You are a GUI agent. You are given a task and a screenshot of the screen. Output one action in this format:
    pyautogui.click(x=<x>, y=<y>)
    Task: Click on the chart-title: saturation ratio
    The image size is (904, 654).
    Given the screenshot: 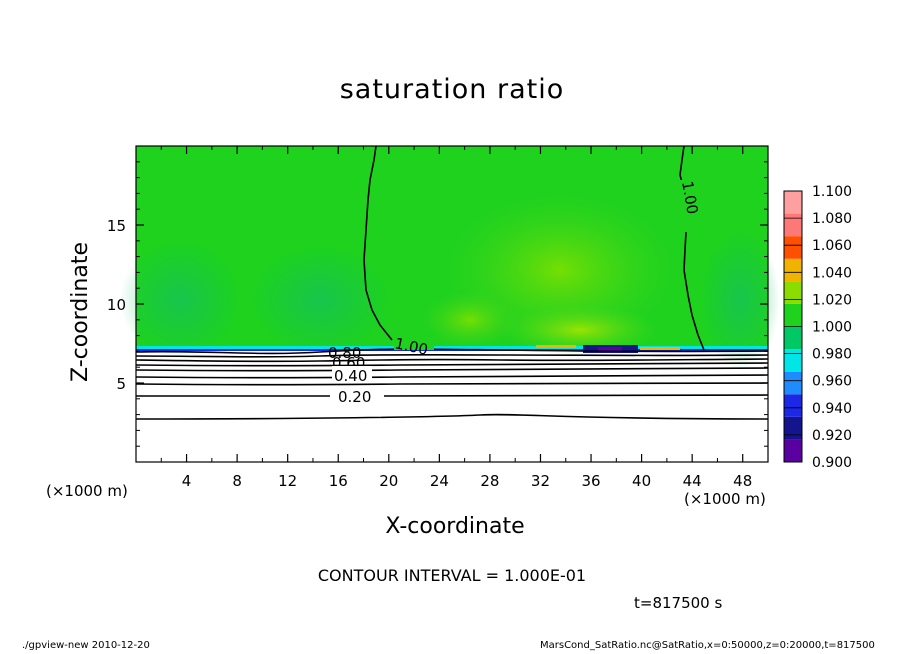 What is the action you would take?
    pyautogui.click(x=452, y=89)
    